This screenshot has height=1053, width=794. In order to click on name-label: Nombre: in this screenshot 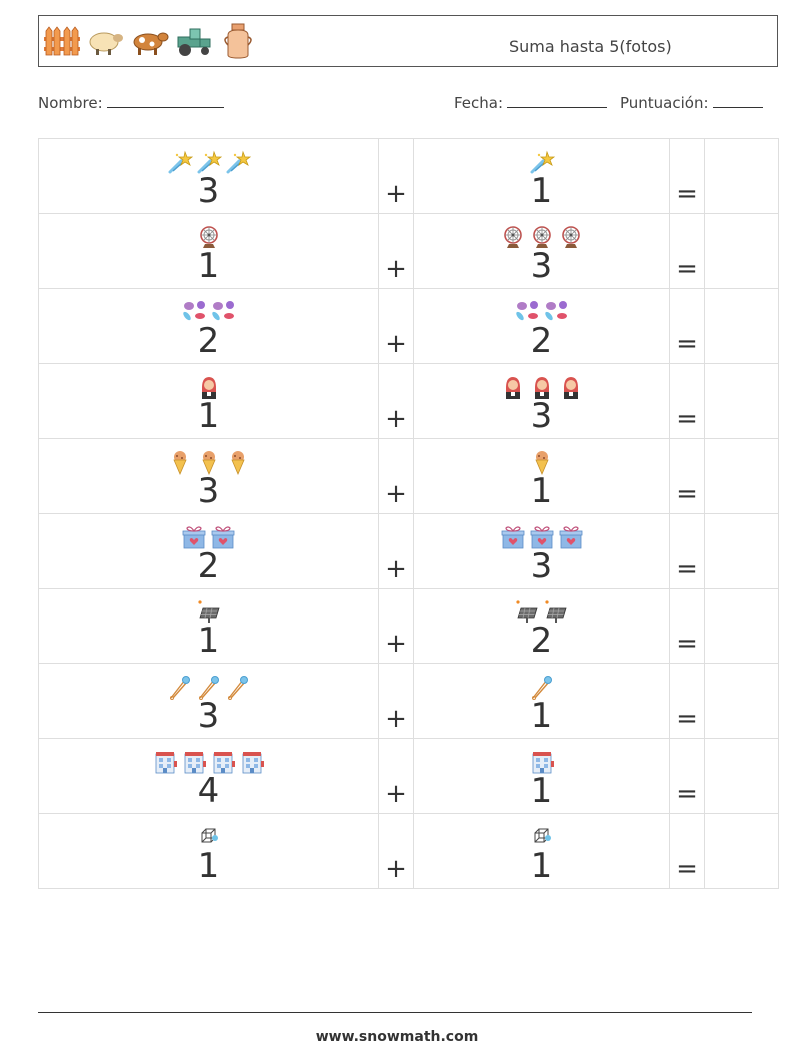, I will do `click(70, 103)`.